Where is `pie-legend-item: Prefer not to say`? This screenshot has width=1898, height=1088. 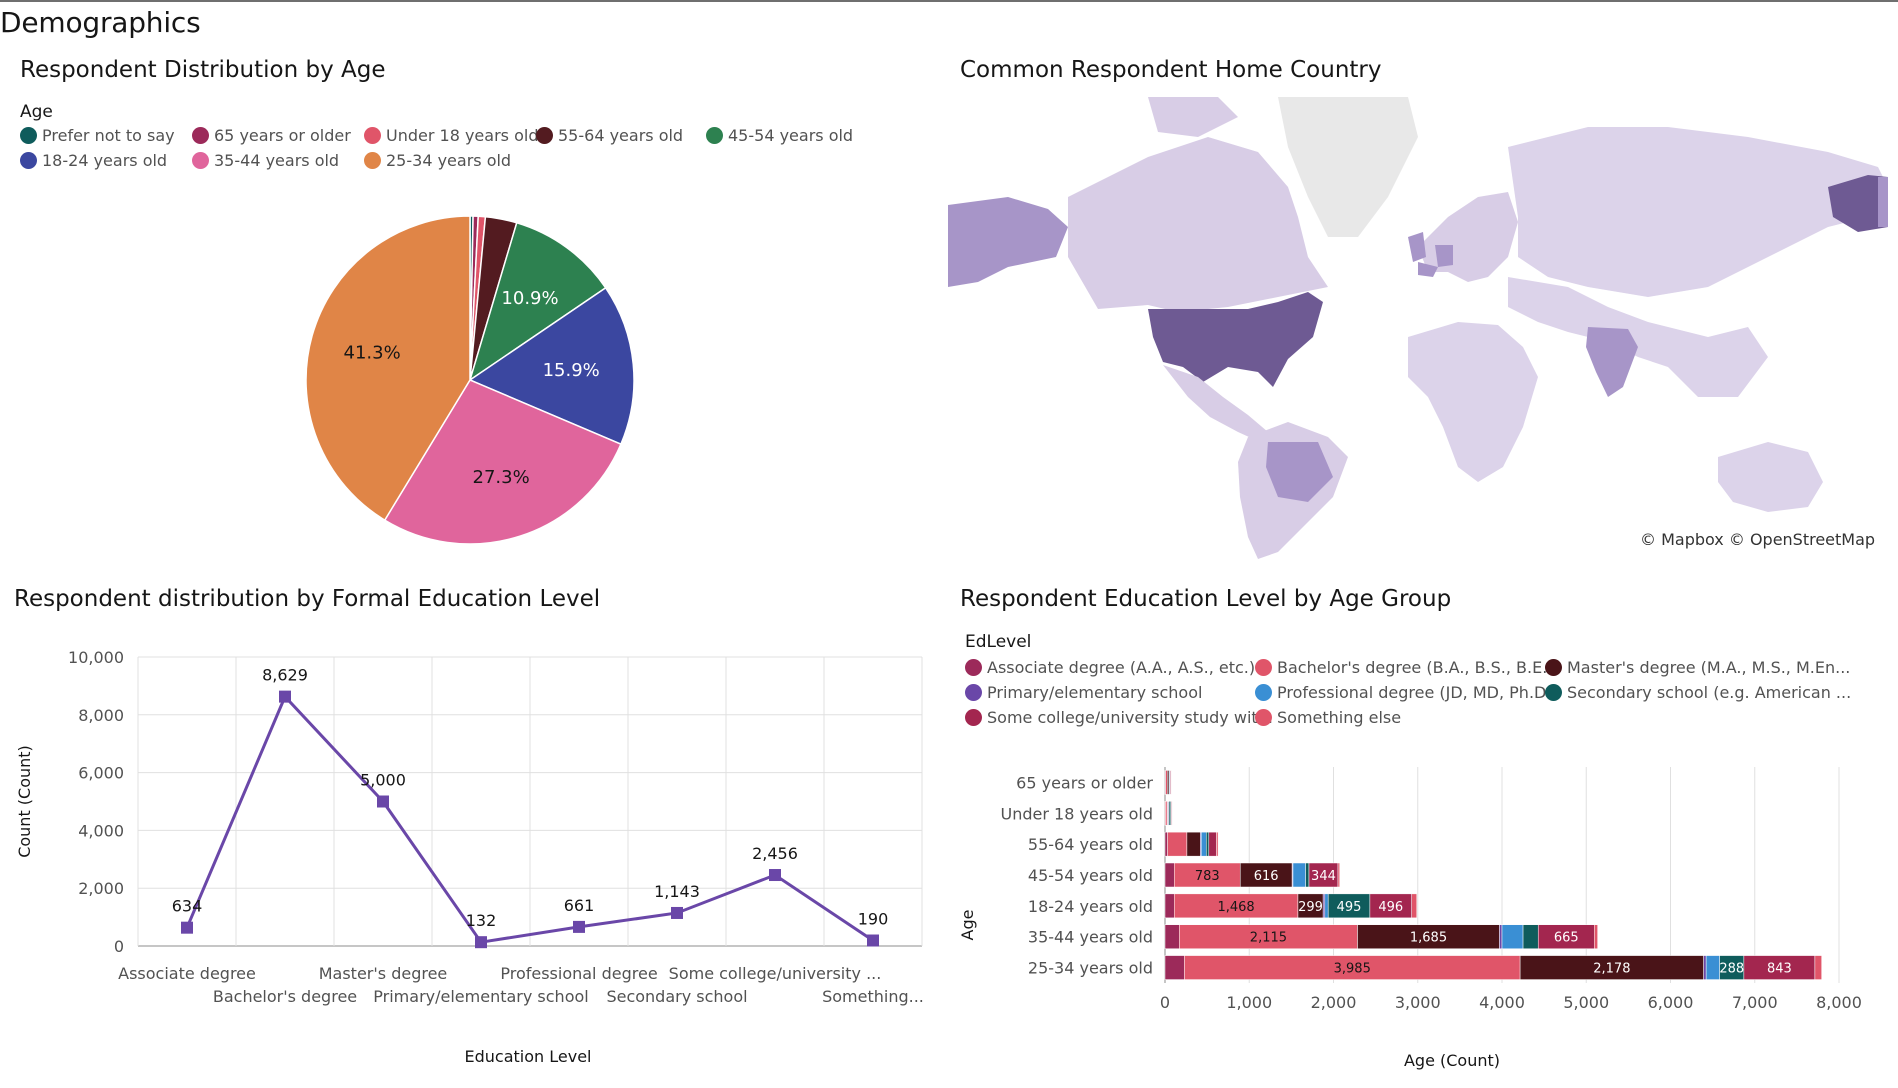
pie-legend-item: Prefer not to say is located at coordinates (97, 135).